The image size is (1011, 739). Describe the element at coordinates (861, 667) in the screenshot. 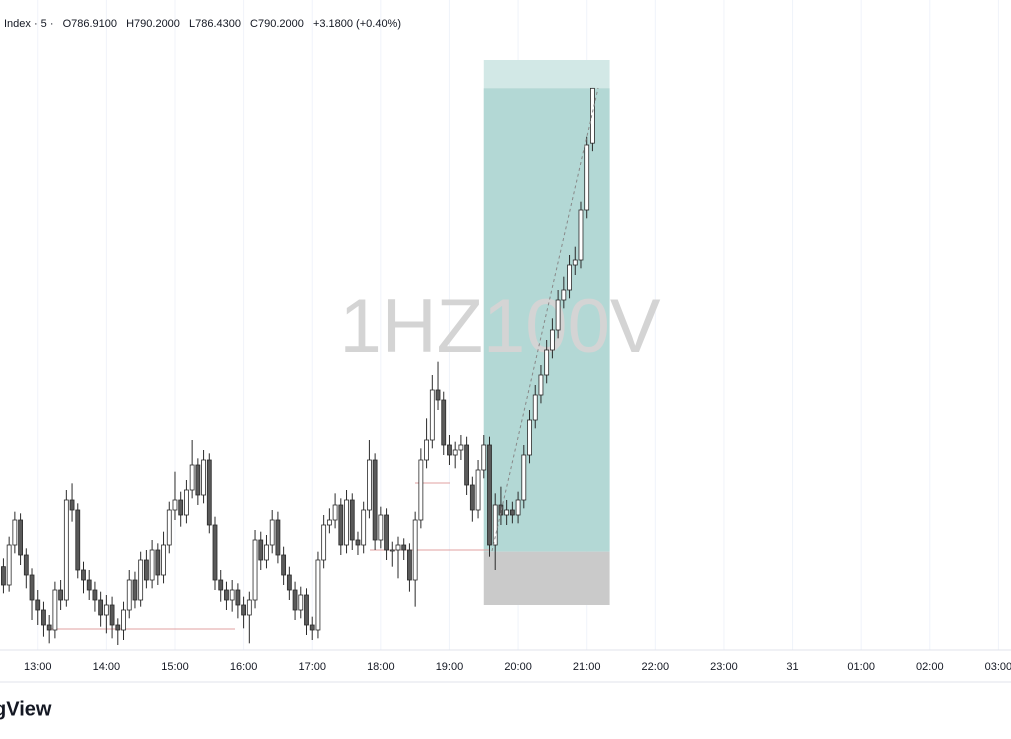

I see `x-tick-label: 01:00` at that location.